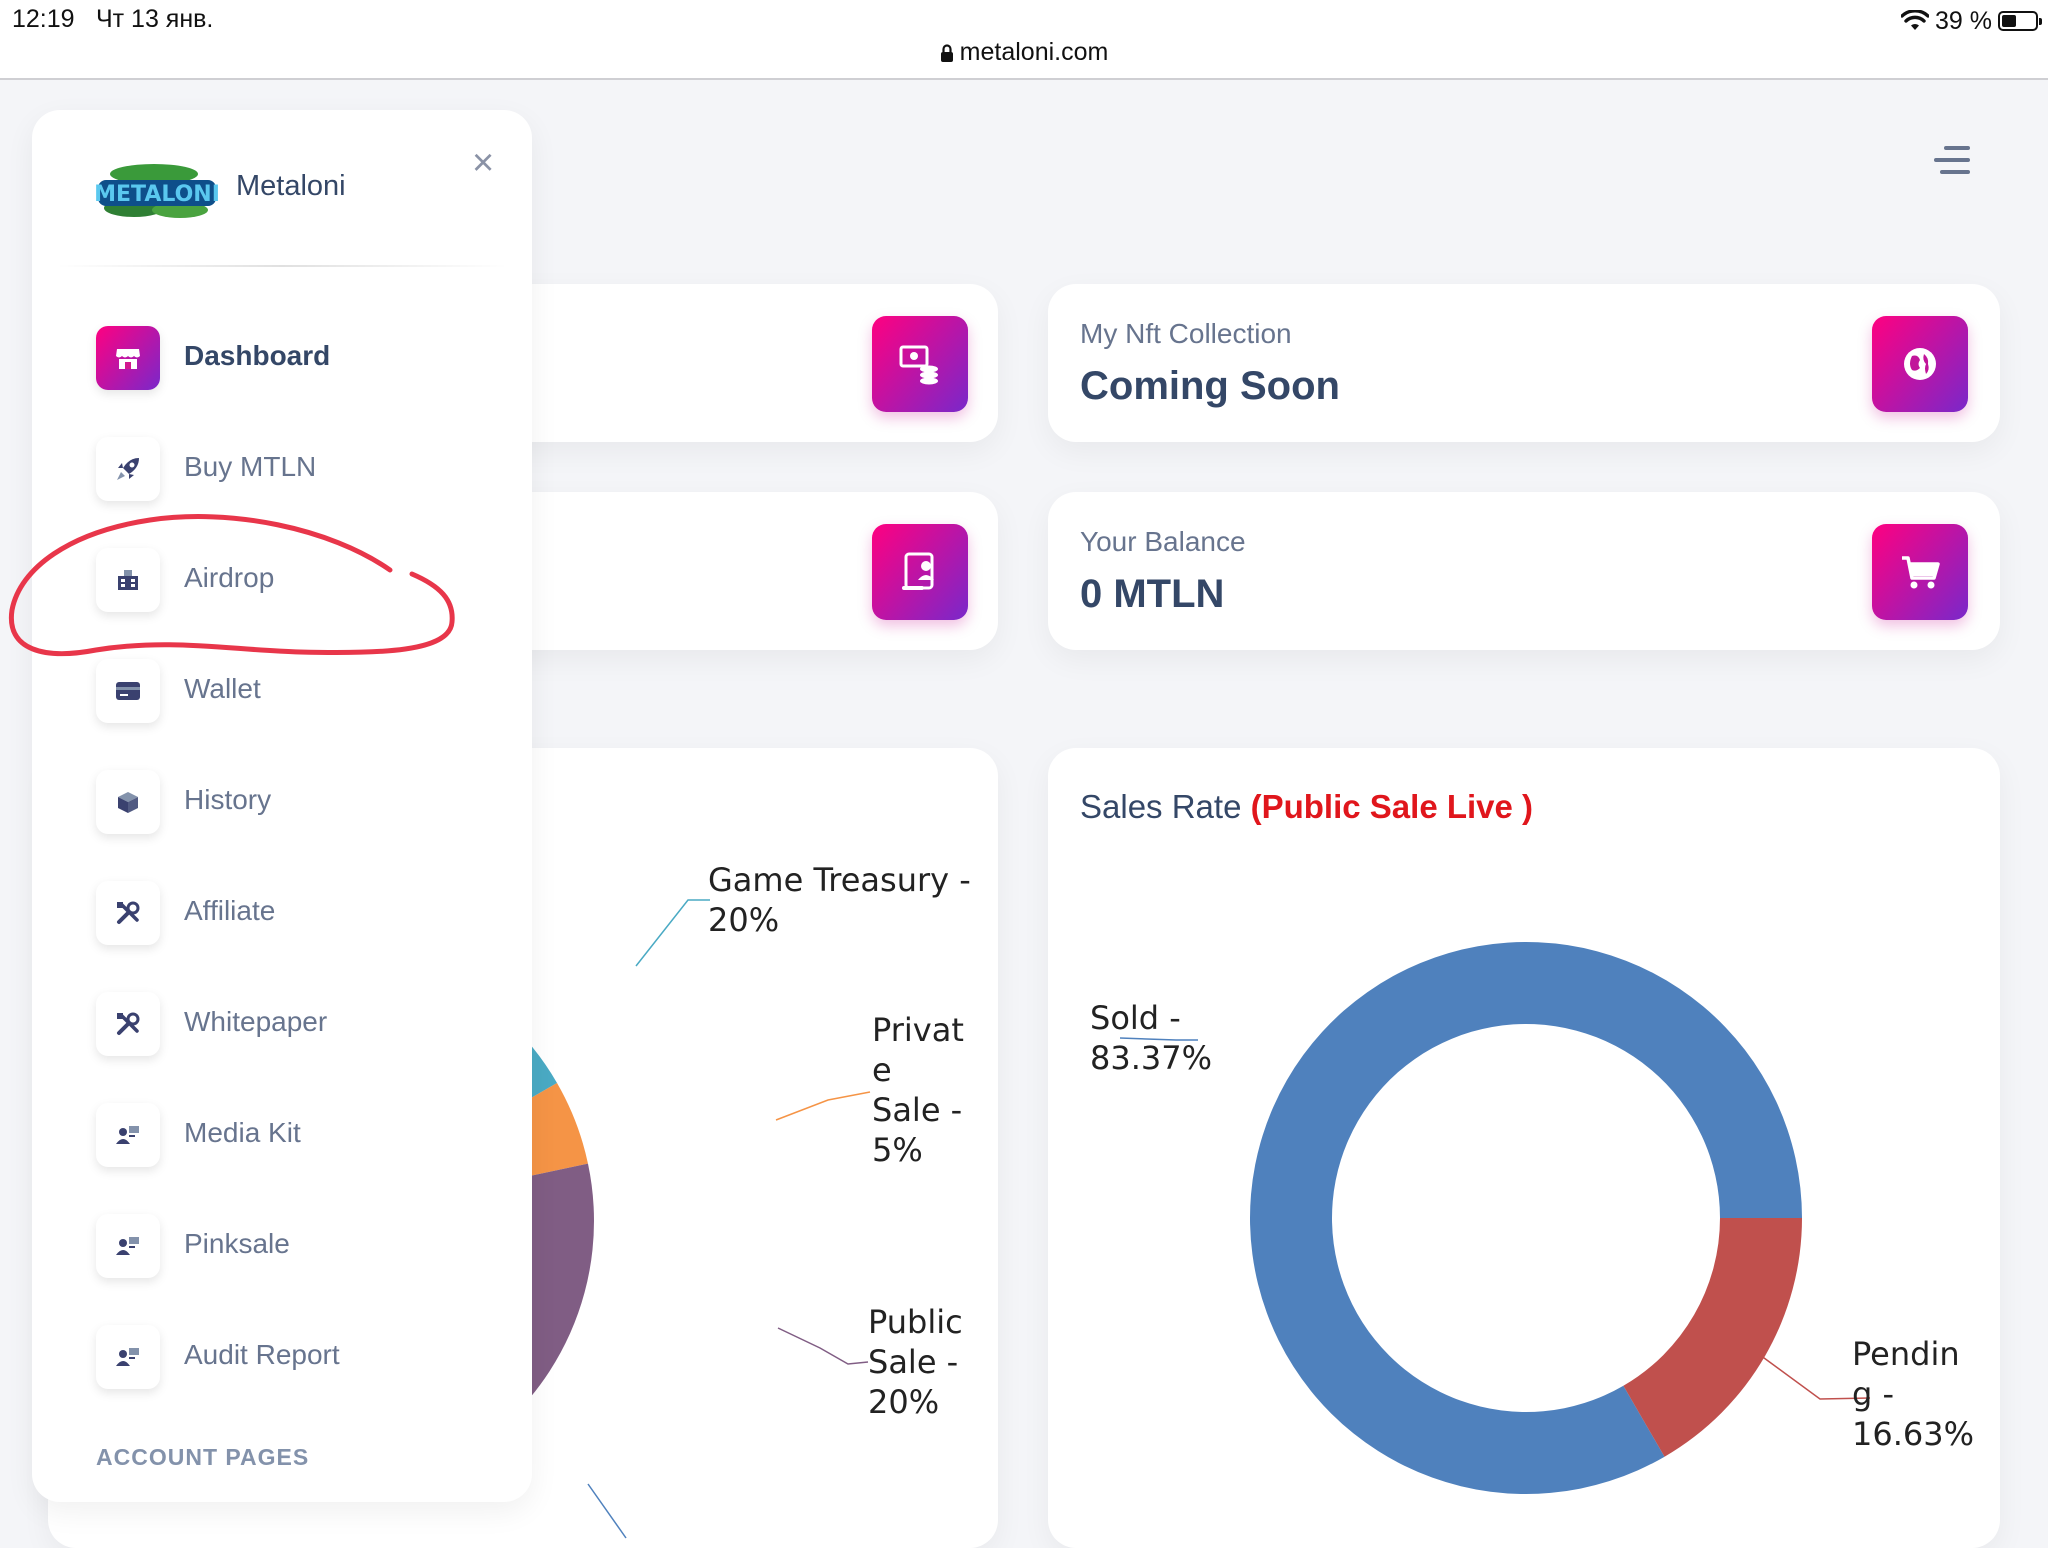  I want to click on sidebar-item-whitepaper: Whitepaper, so click(306, 1024).